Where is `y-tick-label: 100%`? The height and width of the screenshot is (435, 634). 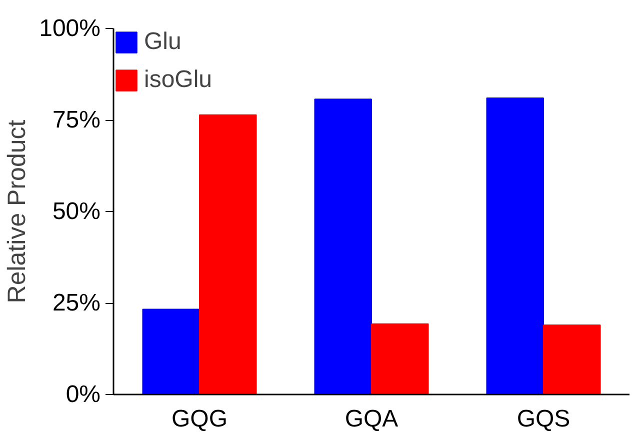 y-tick-label: 100% is located at coordinates (70, 28).